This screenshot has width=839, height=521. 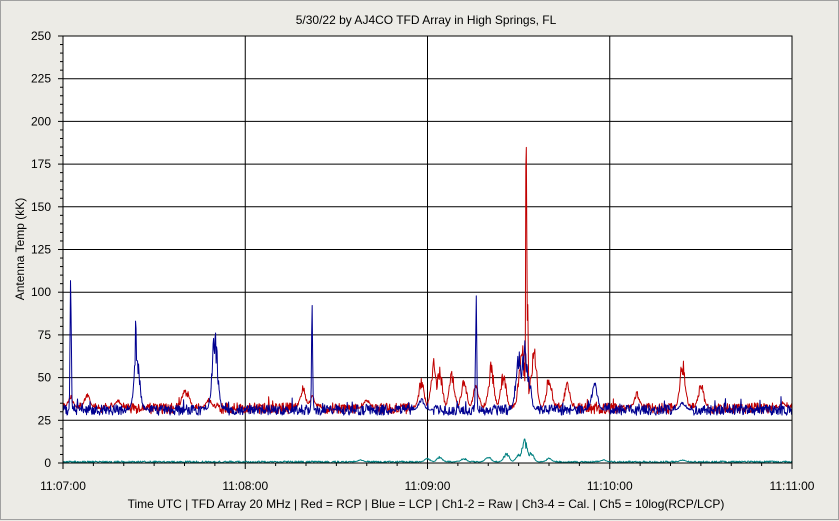 I want to click on y-tick-label: 150, so click(x=41, y=207).